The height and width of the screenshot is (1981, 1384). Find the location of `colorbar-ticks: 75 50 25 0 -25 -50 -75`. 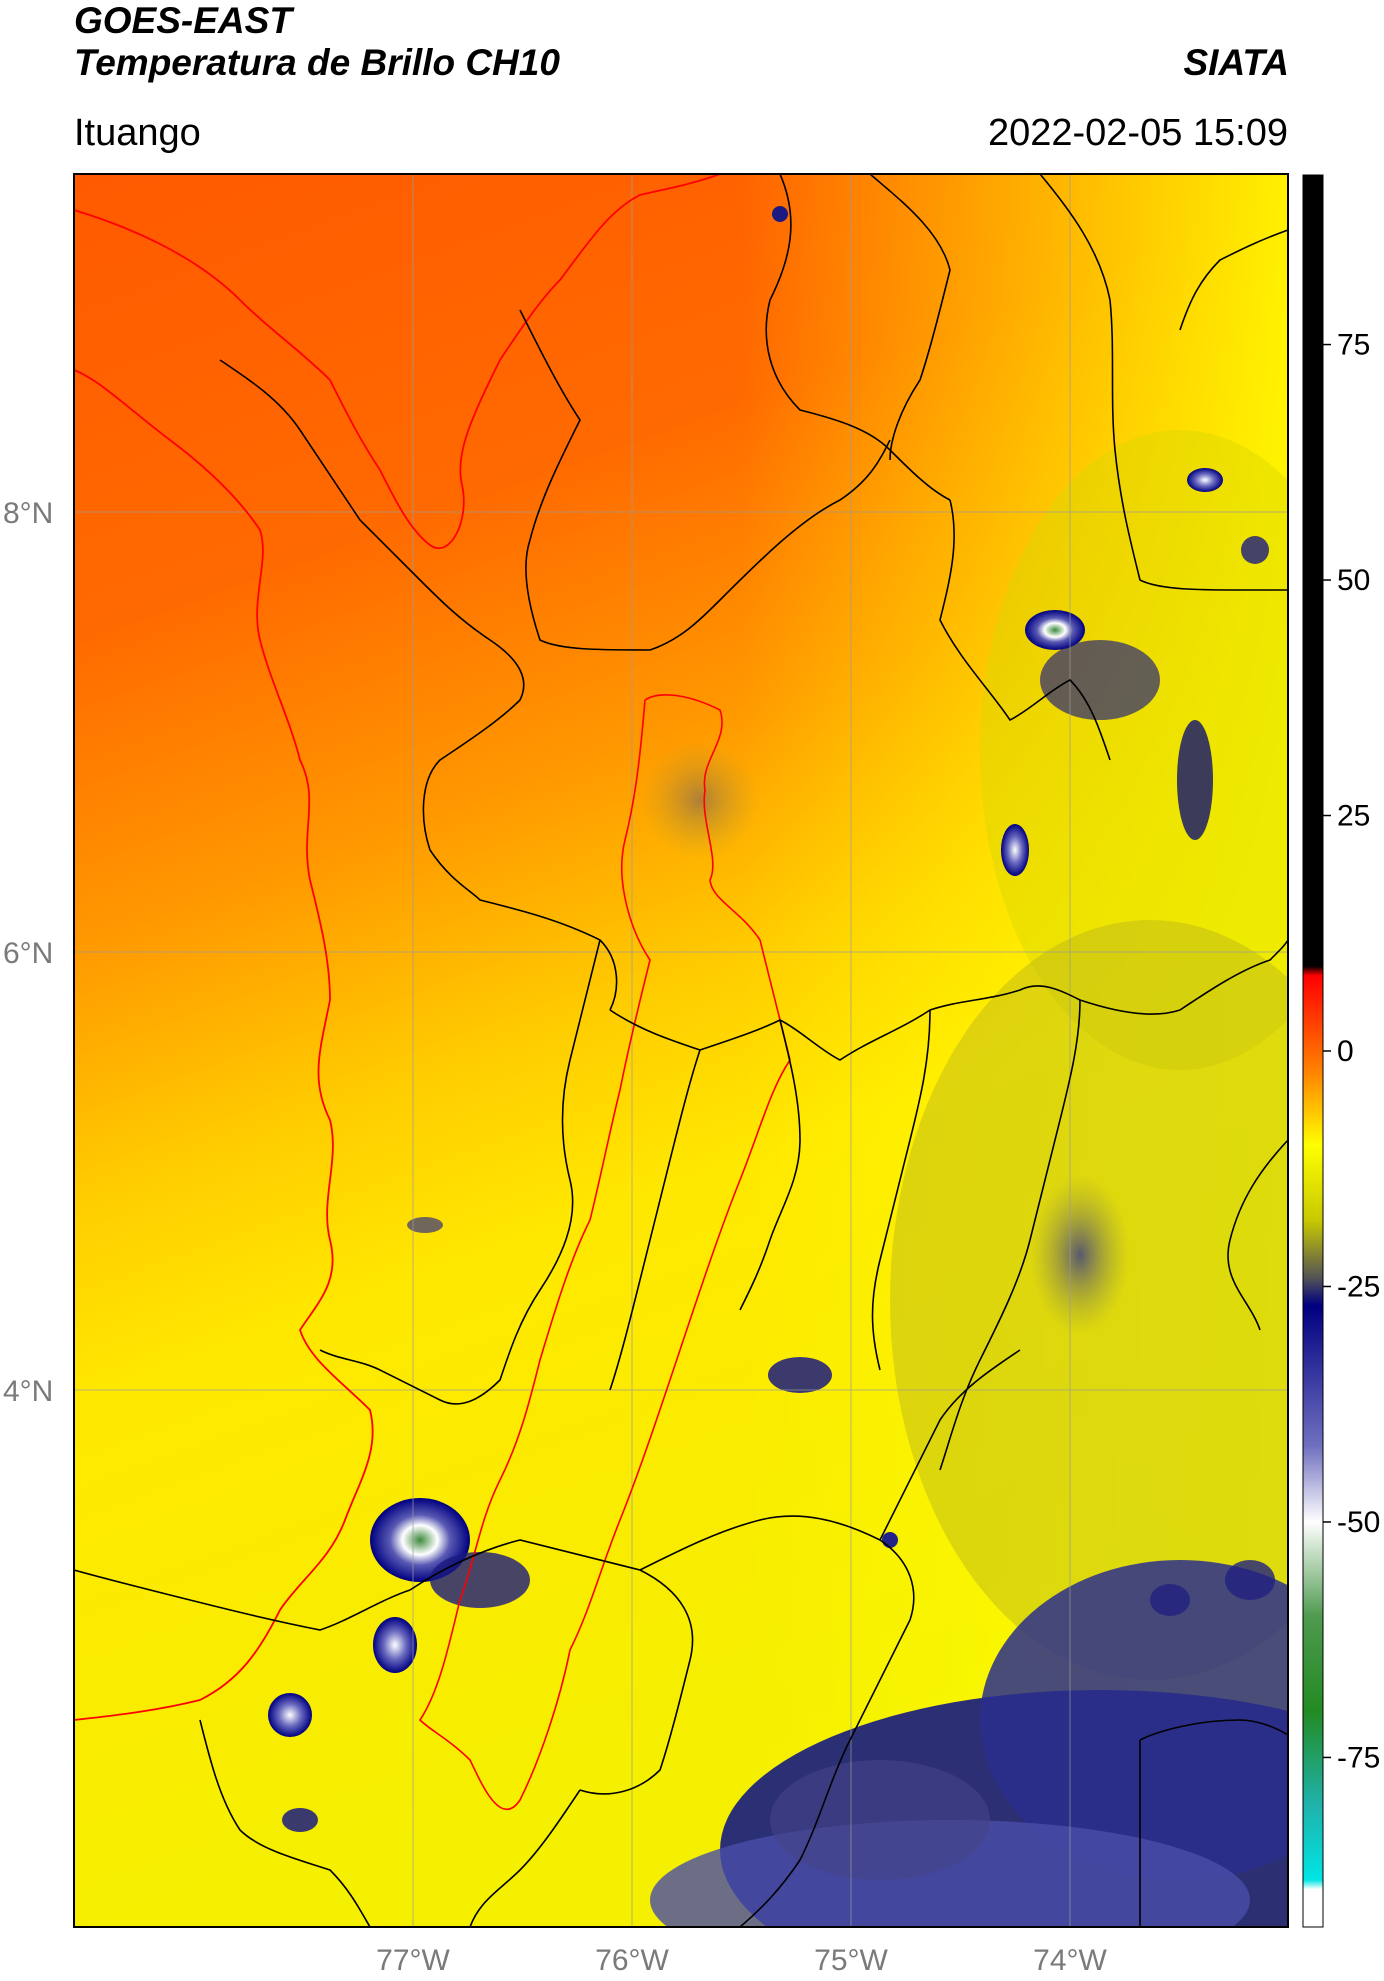

colorbar-ticks: 75 50 25 0 -25 -50 -75 is located at coordinates (1351, 1051).